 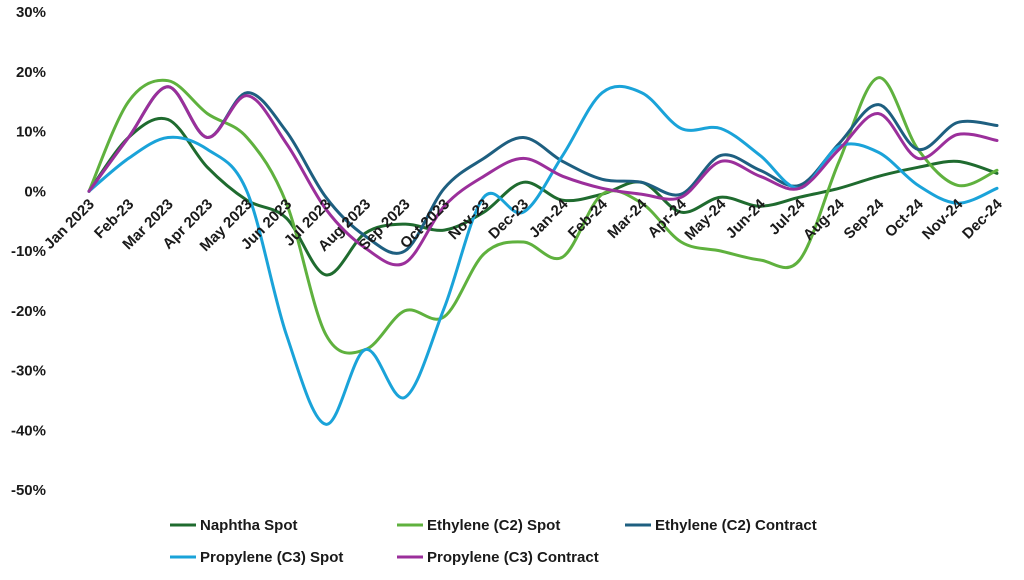 I want to click on x-tick-label: Nov-24, so click(x=943, y=219).